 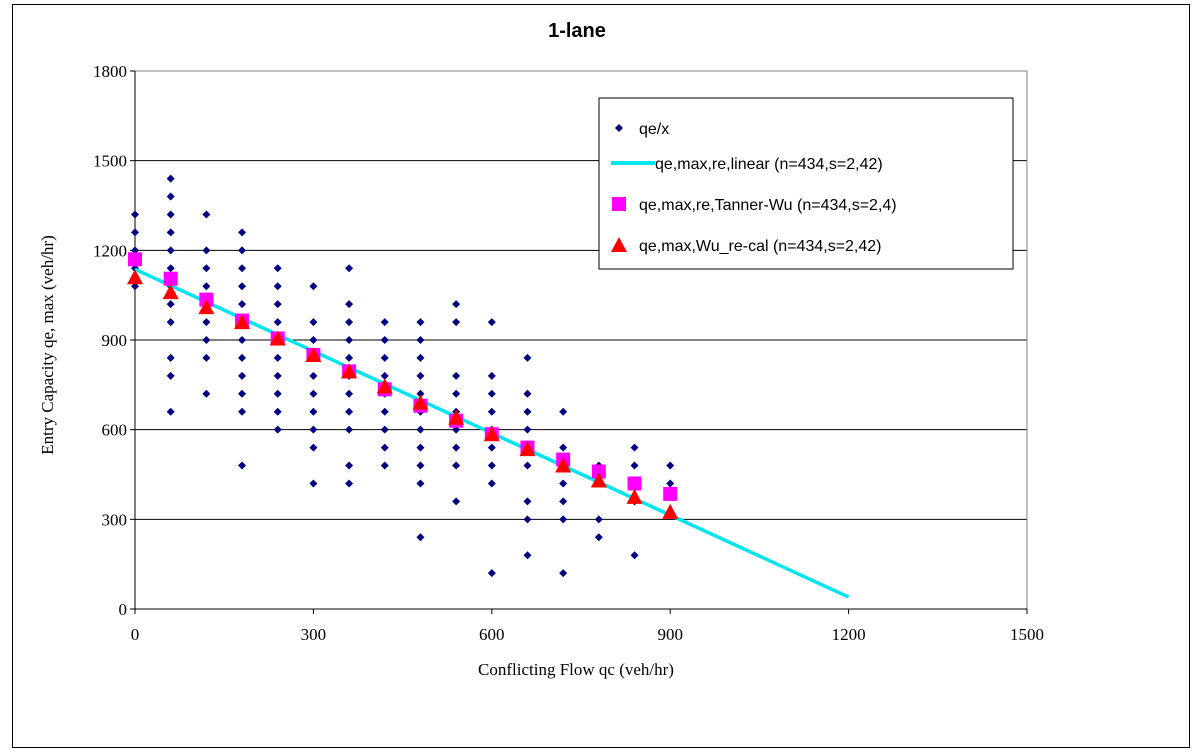 What do you see at coordinates (110, 161) in the screenshot?
I see `y-tick-label: 1500` at bounding box center [110, 161].